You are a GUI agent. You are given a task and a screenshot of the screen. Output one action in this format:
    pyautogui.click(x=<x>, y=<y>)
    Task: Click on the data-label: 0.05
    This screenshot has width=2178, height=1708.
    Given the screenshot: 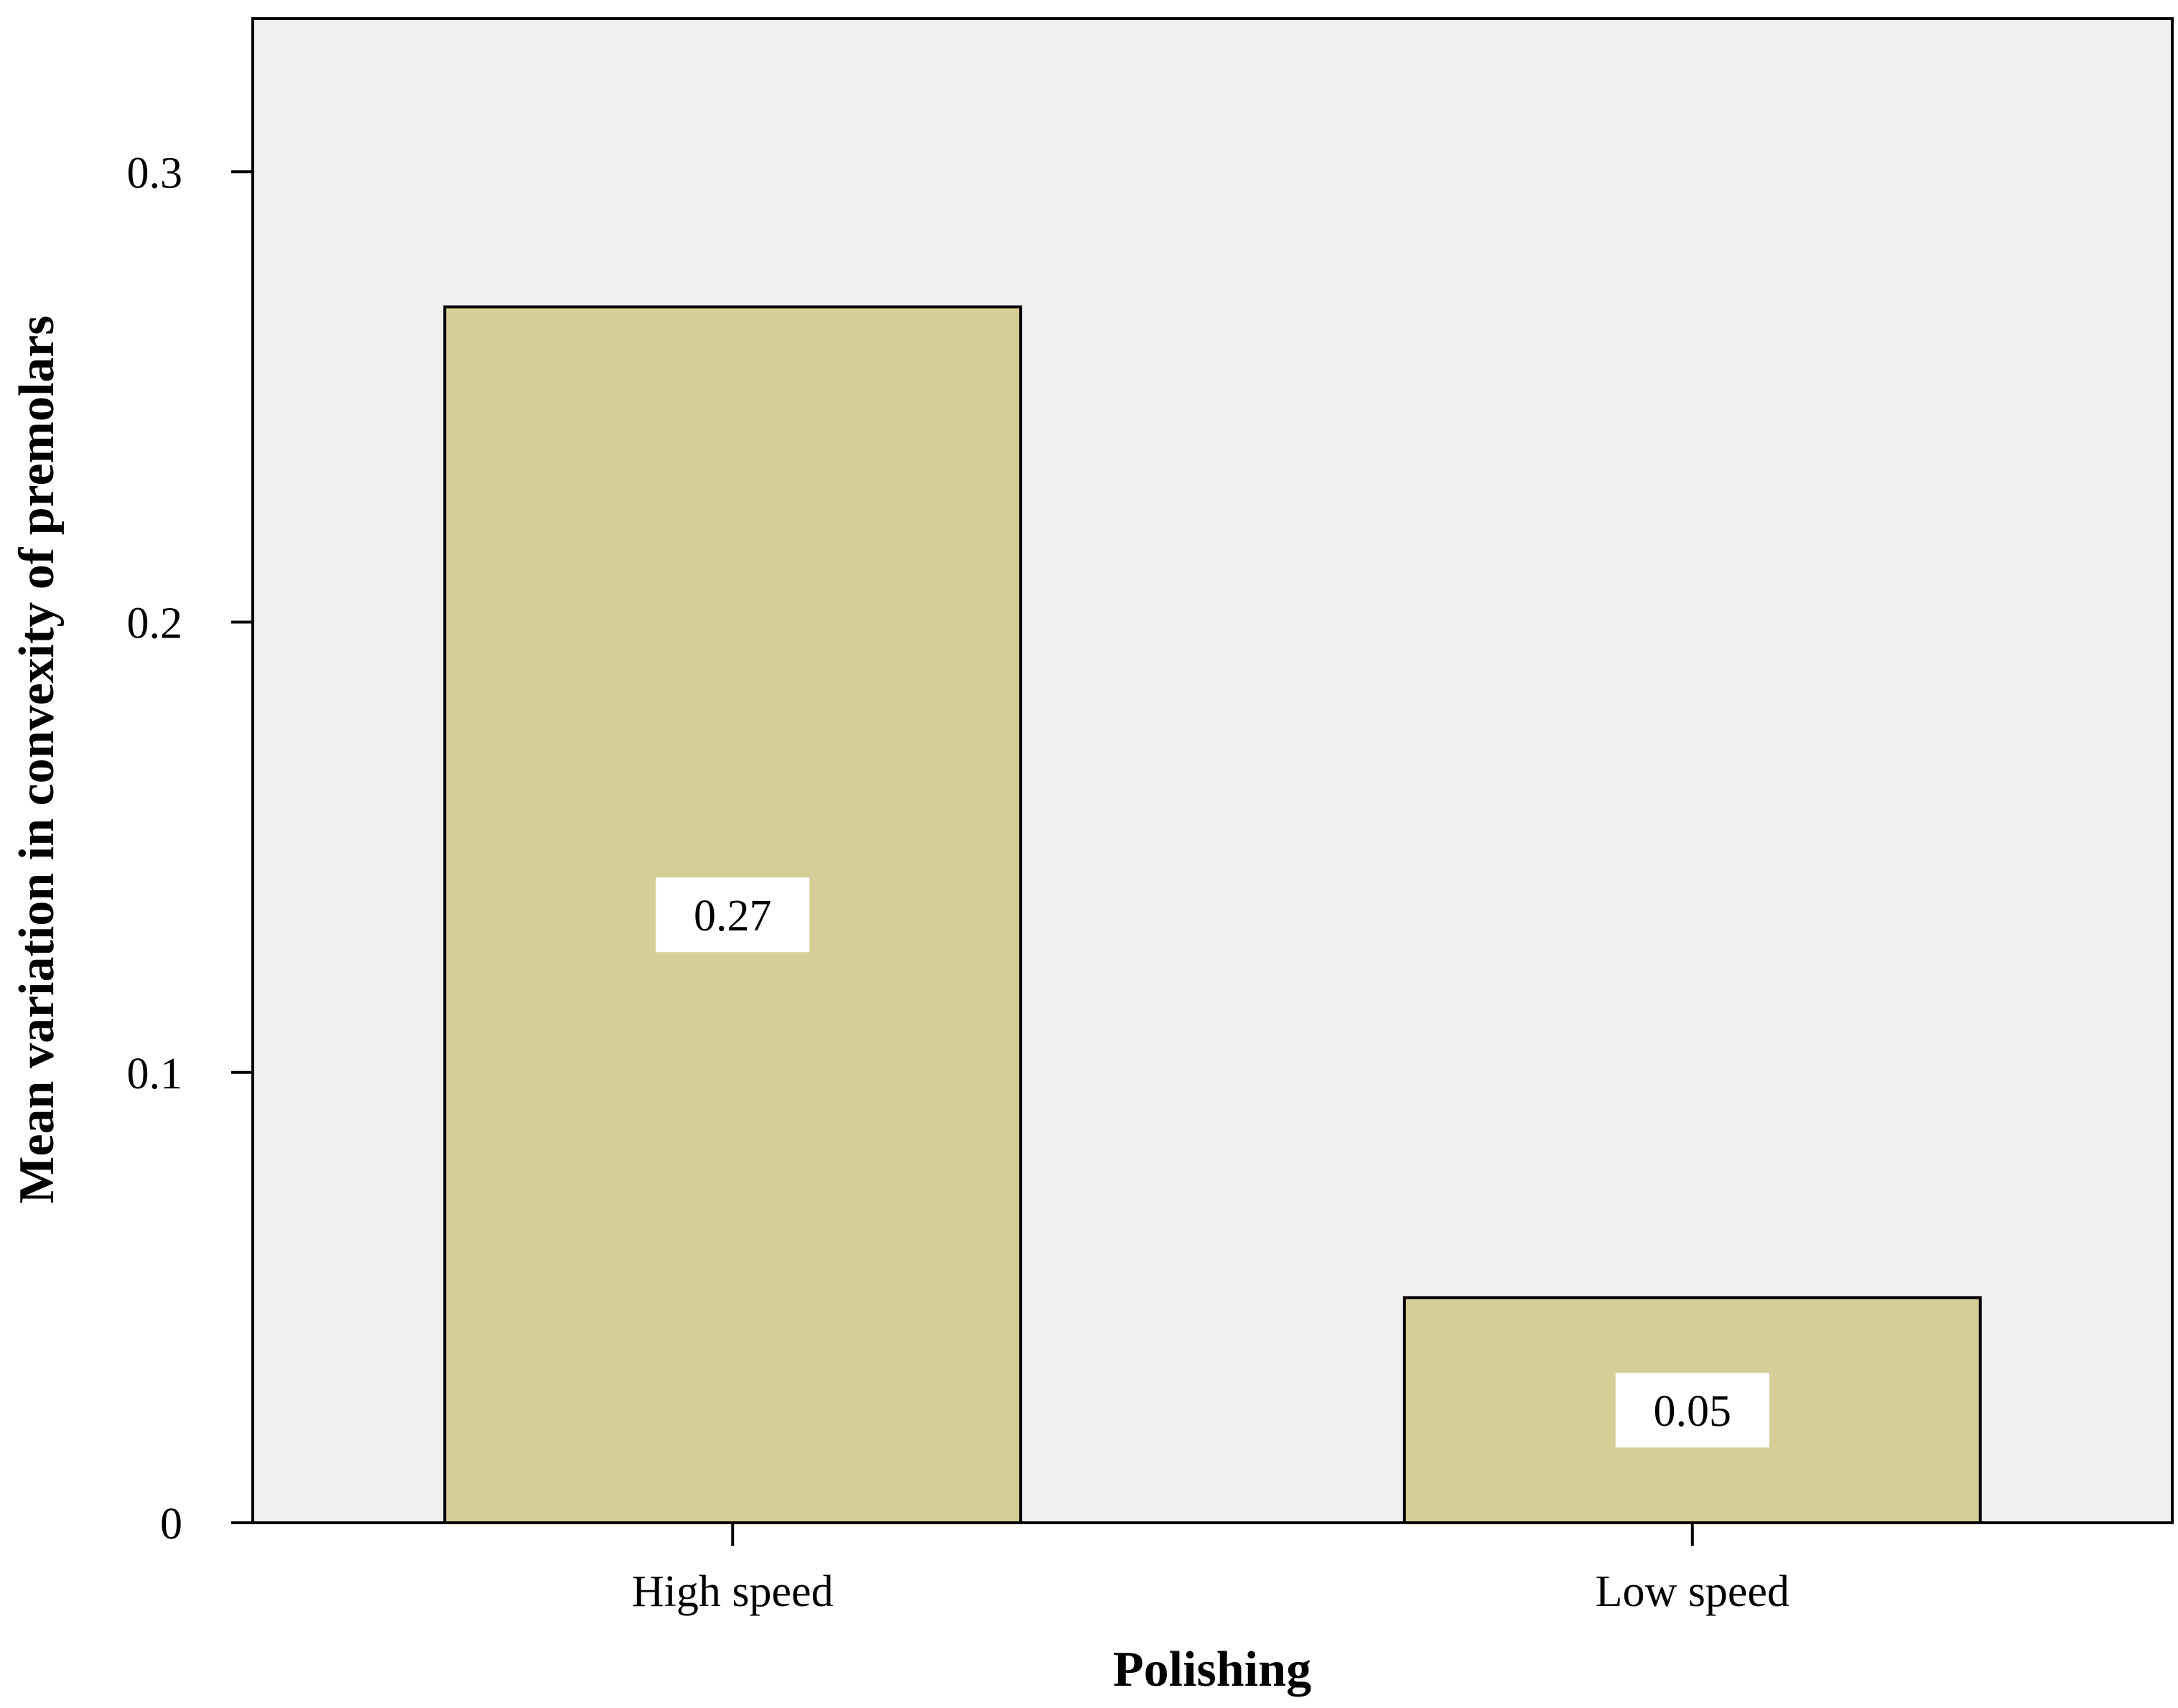 What is the action you would take?
    pyautogui.click(x=1693, y=1411)
    